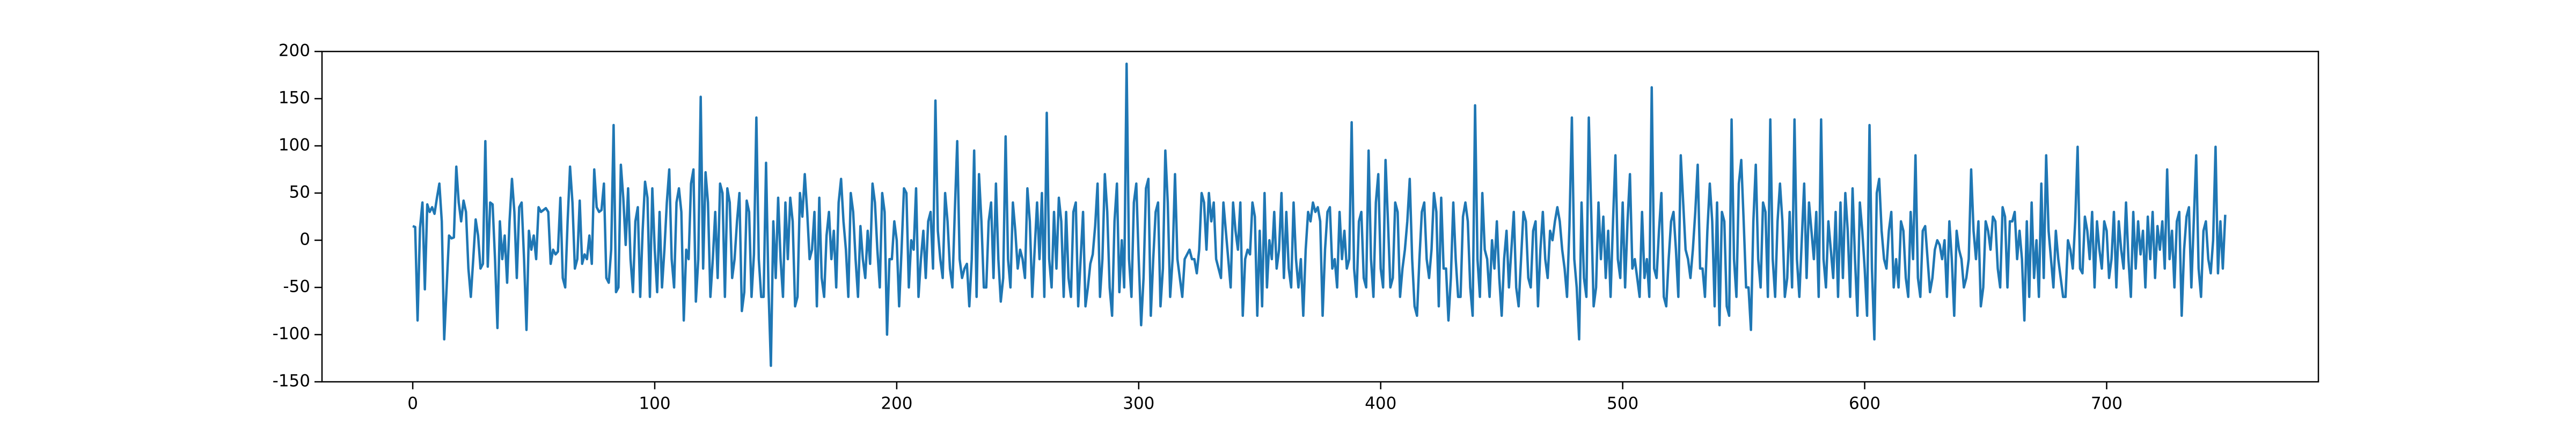 The height and width of the screenshot is (429, 2576). What do you see at coordinates (304, 239) in the screenshot?
I see `y-tick-label: 0` at bounding box center [304, 239].